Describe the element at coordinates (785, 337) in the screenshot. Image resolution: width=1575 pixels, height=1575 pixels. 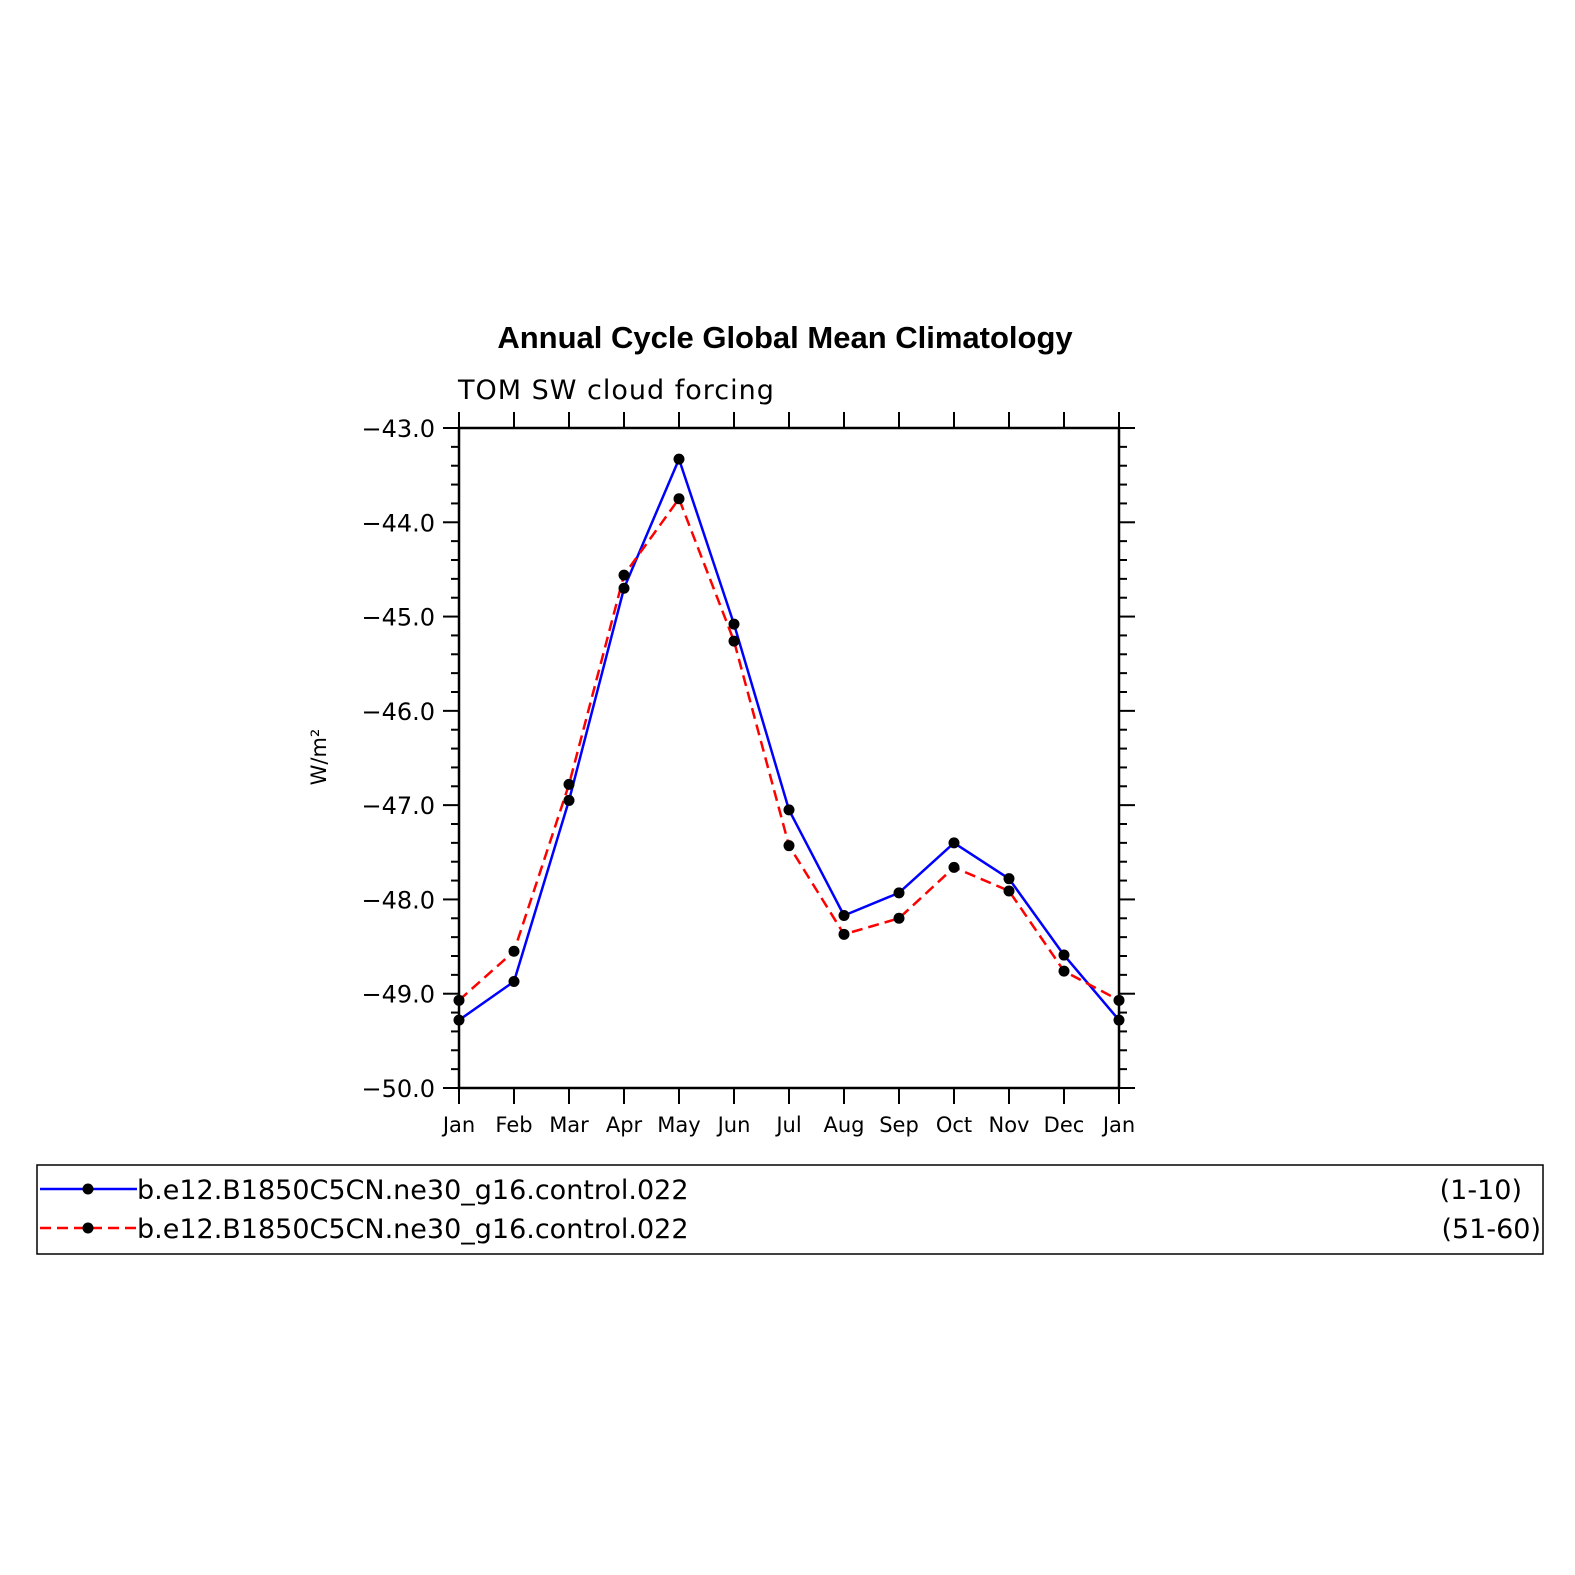
I see `chart-title: Annual Cycle Global Mean Climatology` at that location.